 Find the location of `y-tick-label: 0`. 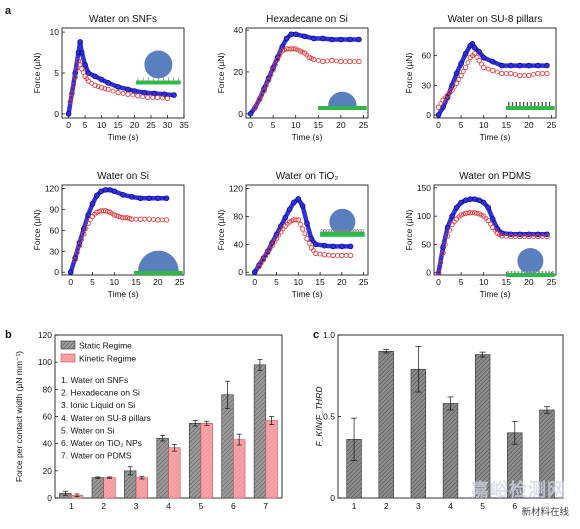

y-tick-label: 0 is located at coordinates (332, 498).